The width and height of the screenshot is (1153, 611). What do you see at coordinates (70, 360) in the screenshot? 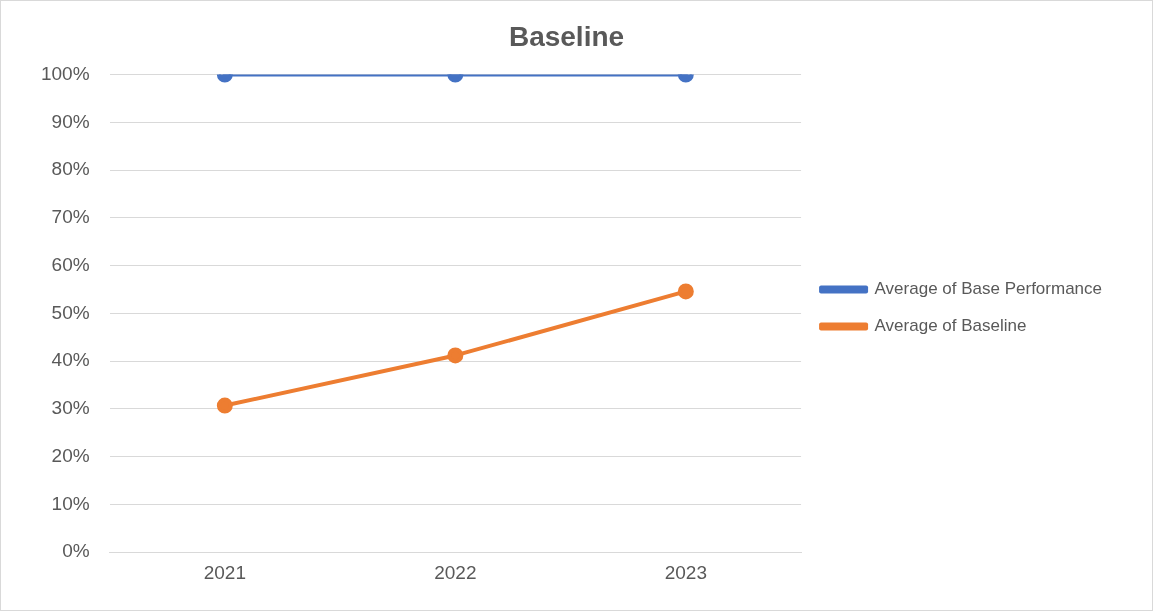
I see `y-tick-label: 40%` at bounding box center [70, 360].